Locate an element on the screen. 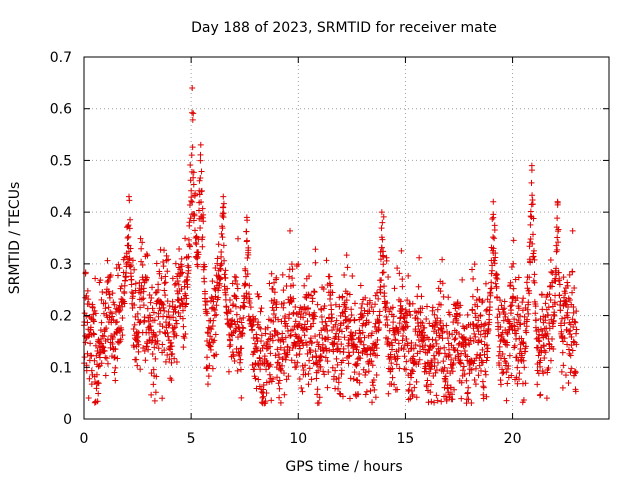 The image size is (640, 480). y-tick-label: 0.1 is located at coordinates (61, 368).